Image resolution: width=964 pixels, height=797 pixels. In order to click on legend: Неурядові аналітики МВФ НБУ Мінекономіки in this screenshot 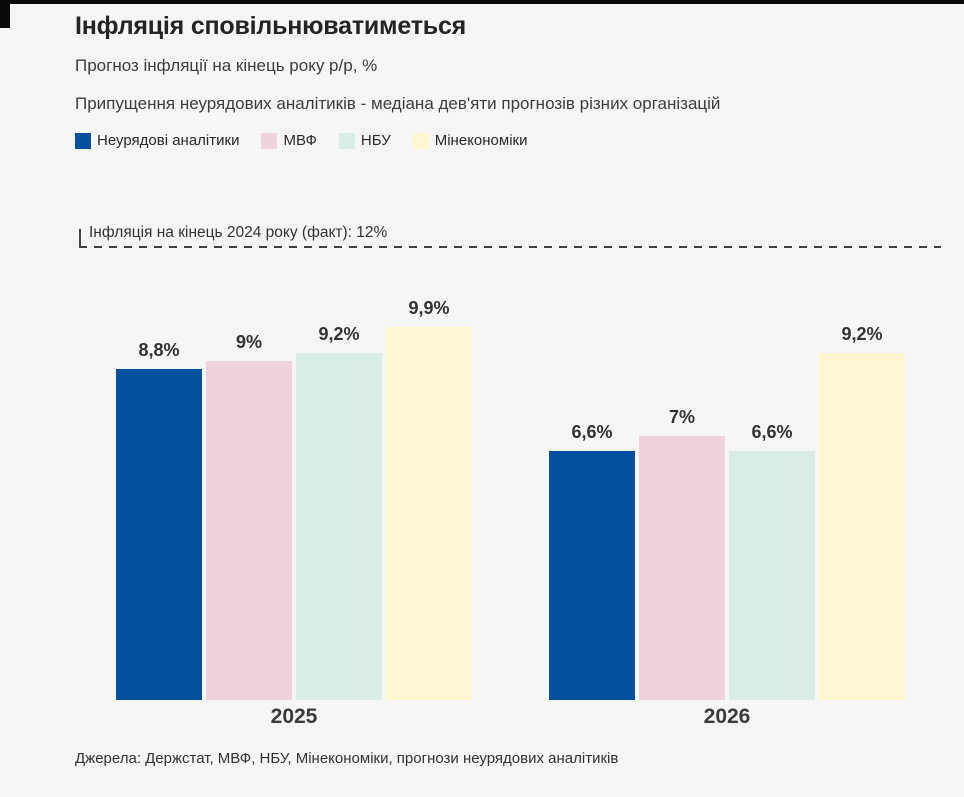, I will do `click(301, 140)`.